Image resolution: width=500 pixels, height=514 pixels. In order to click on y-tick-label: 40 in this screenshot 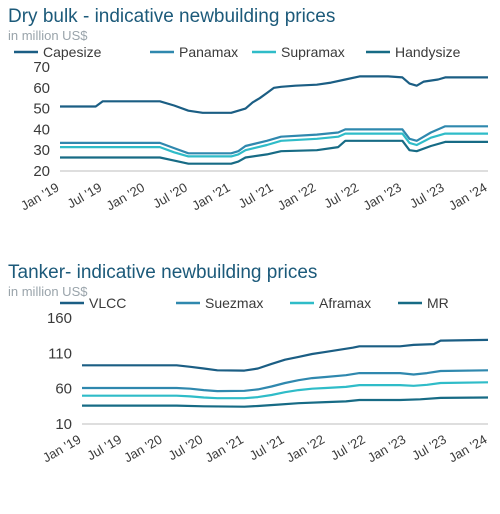, I will do `click(41, 129)`.